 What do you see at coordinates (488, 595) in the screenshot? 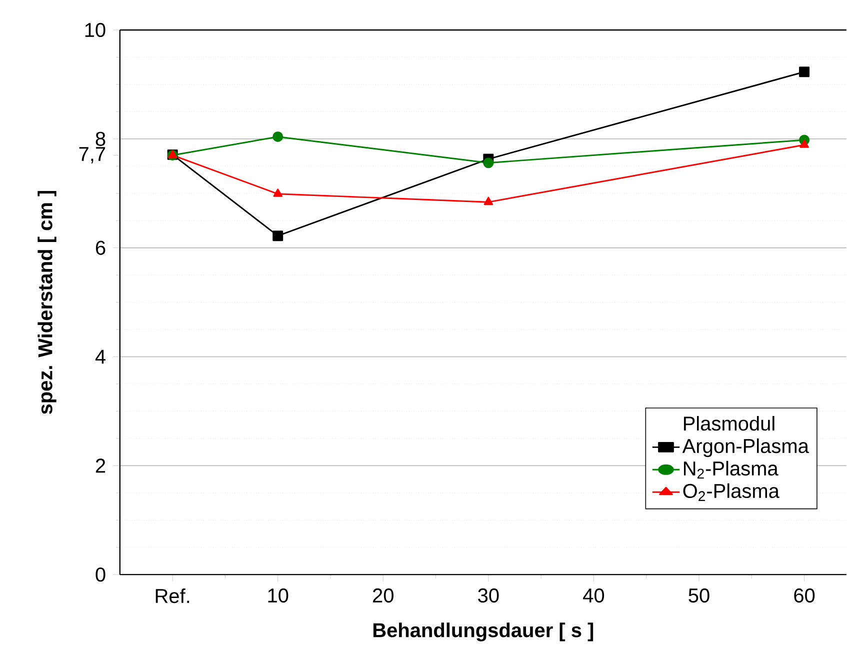
I see `x-tick-label: 30` at bounding box center [488, 595].